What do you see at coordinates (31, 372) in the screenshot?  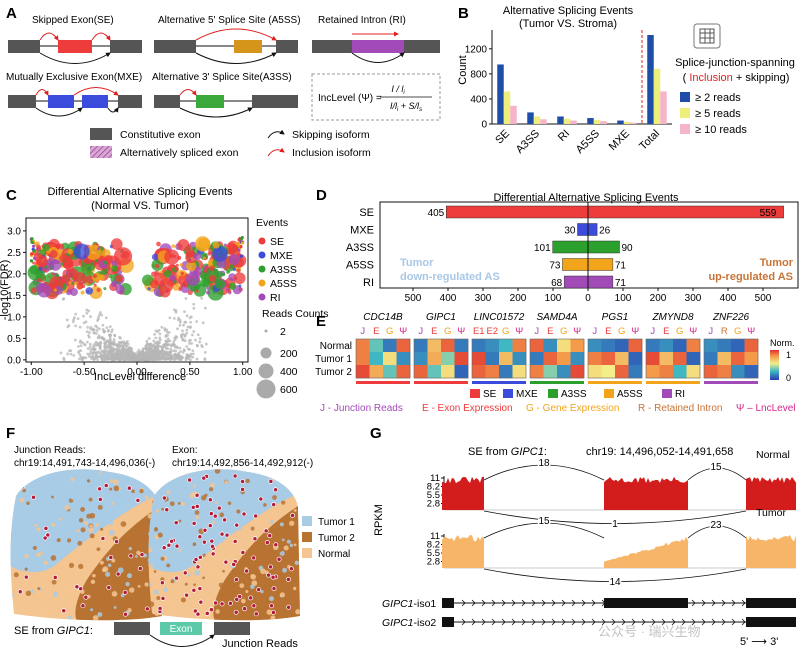 I see `chart-c-xtick: -1.00` at bounding box center [31, 372].